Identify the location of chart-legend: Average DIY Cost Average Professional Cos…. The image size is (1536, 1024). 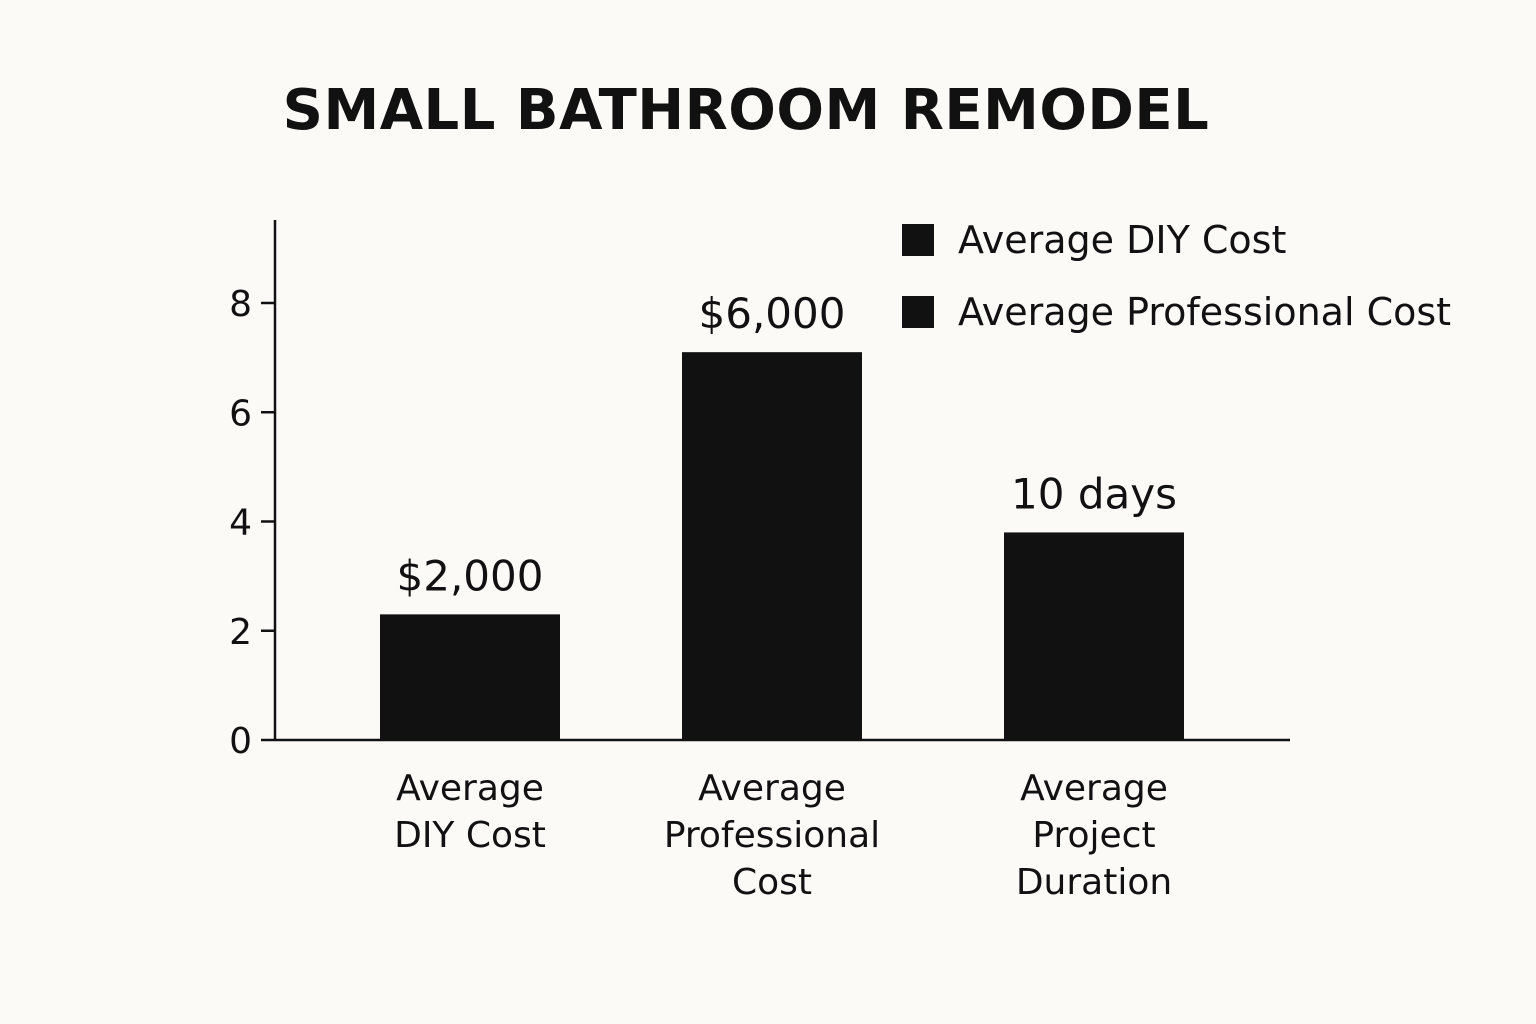
(1176, 276).